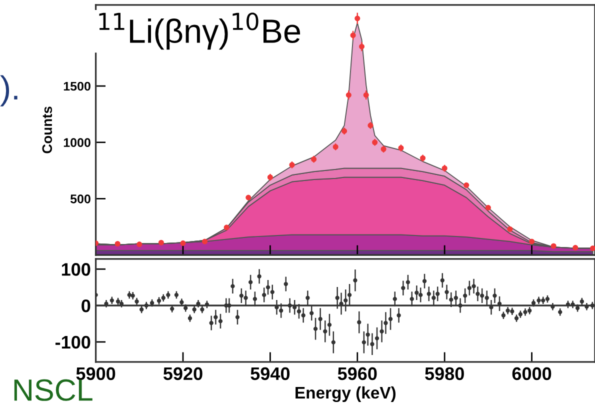  What do you see at coordinates (80, 199) in the screenshot?
I see `y-tick-label: 500` at bounding box center [80, 199].